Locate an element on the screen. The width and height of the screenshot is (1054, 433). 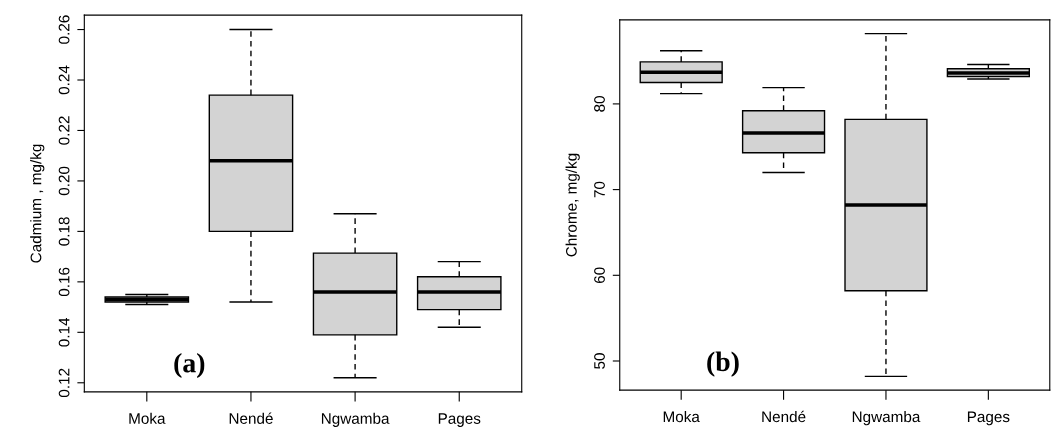
annotation: (b) is located at coordinates (723, 364).